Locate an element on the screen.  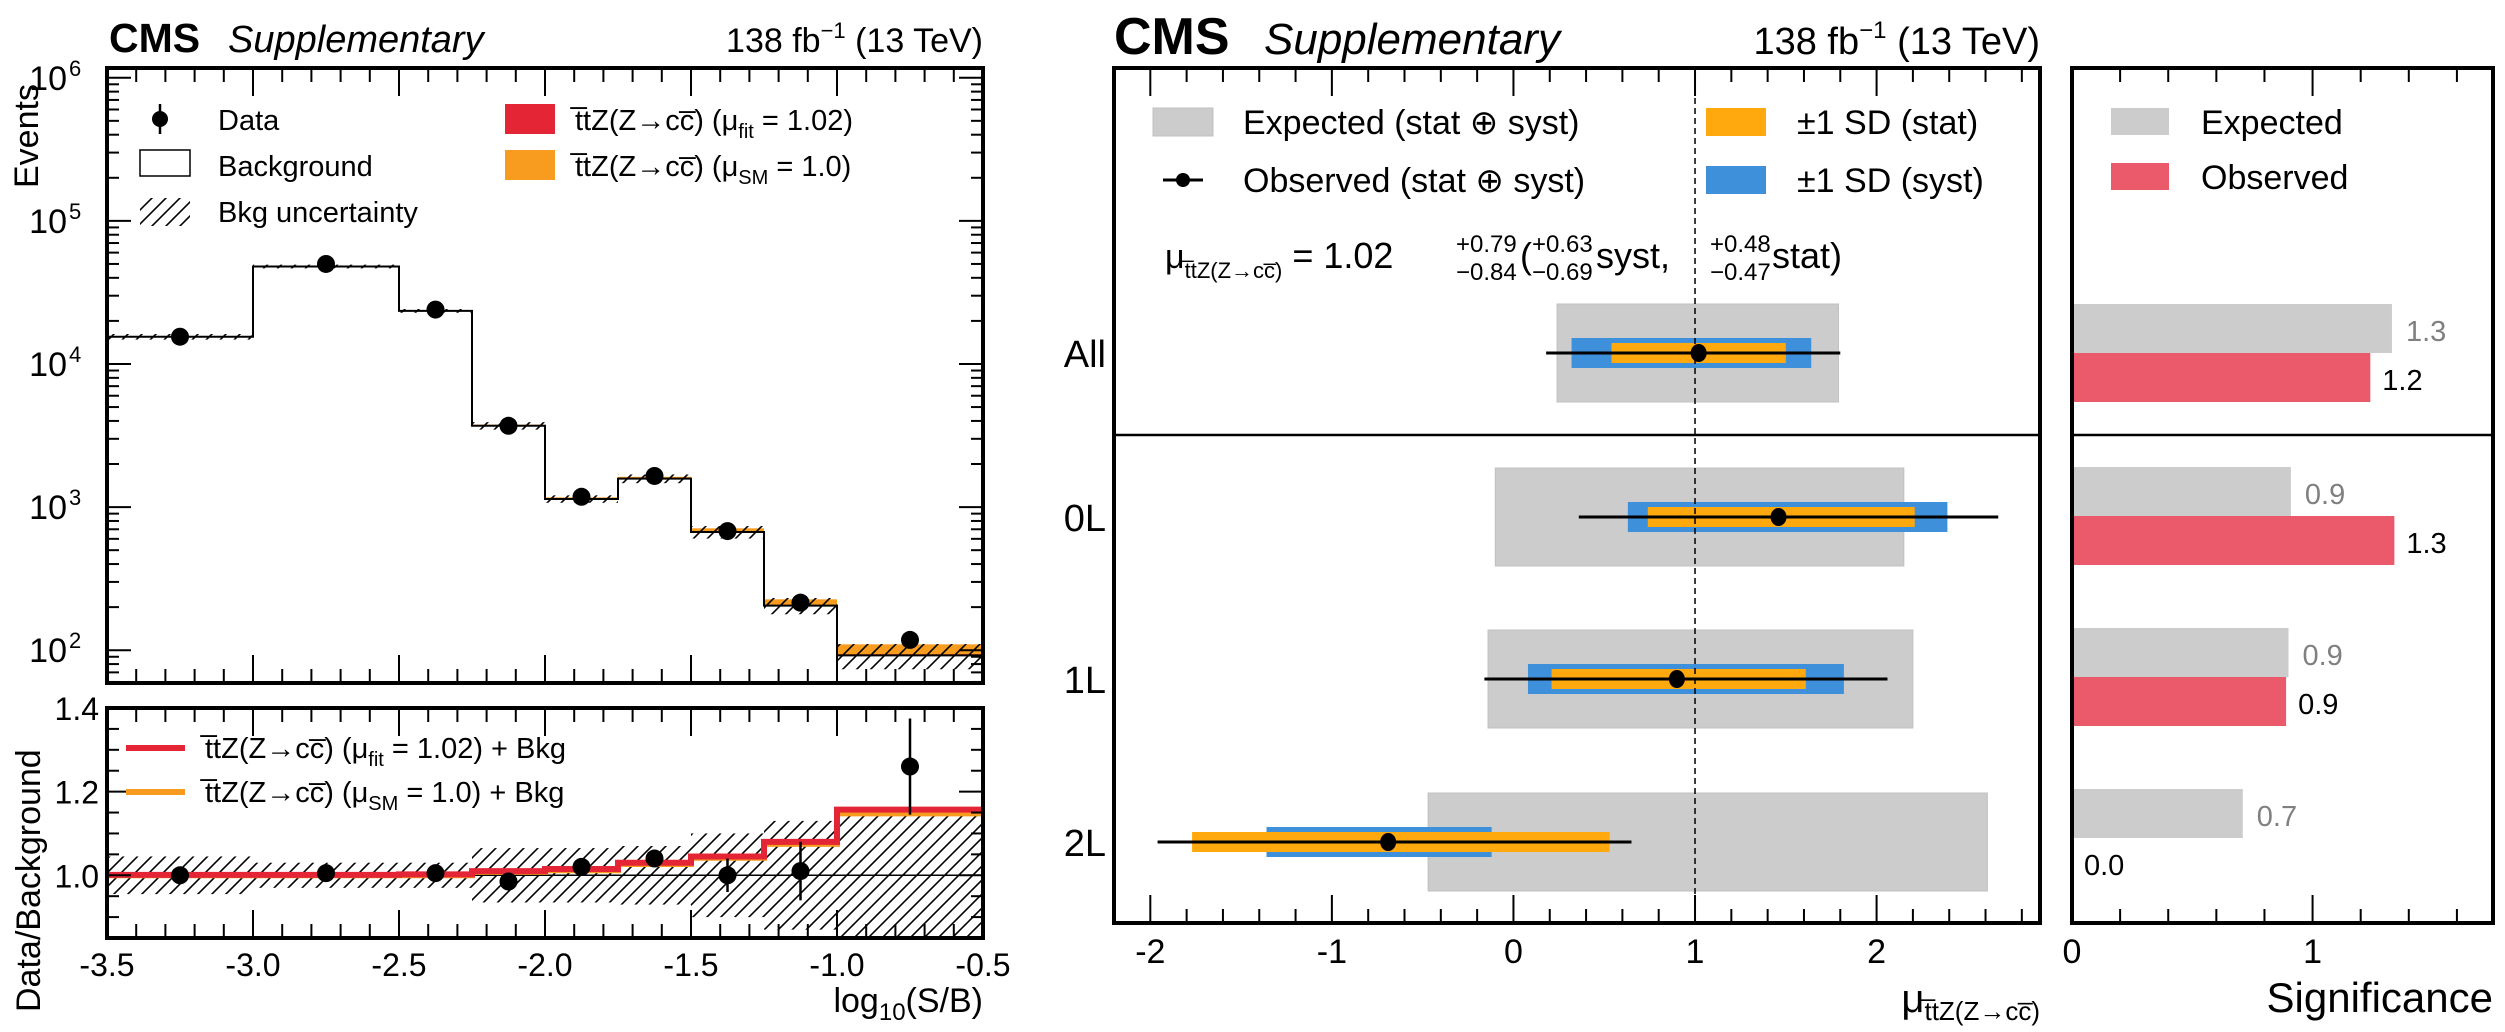
legend-label: t̅tZ(Z→cc̅) (μSM = 1.0) is located at coordinates (711, 170).